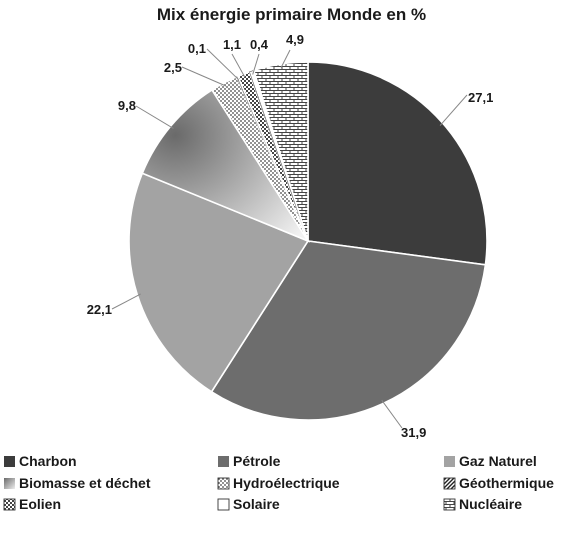 The image size is (583, 535). What do you see at coordinates (259, 44) in the screenshot?
I see `data-label-solaire: 0,4` at bounding box center [259, 44].